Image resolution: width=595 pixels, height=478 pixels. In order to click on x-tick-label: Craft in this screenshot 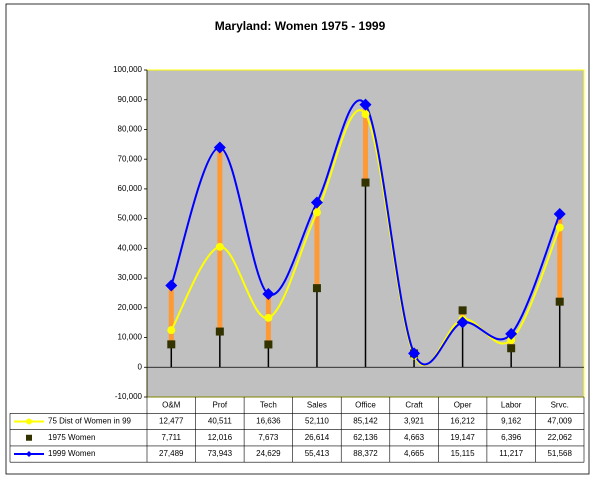, I will do `click(414, 404)`.